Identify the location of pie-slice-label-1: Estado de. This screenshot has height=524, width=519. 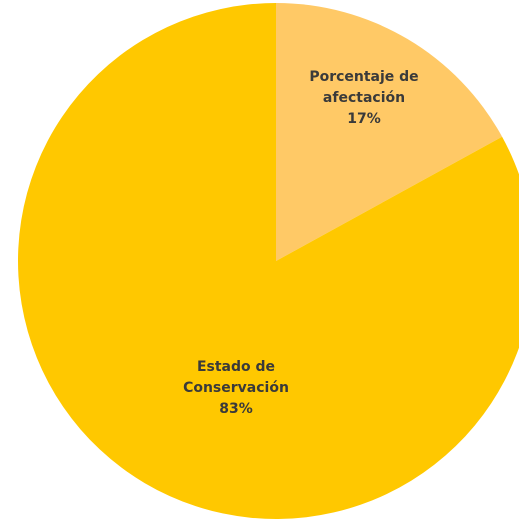
(236, 367).